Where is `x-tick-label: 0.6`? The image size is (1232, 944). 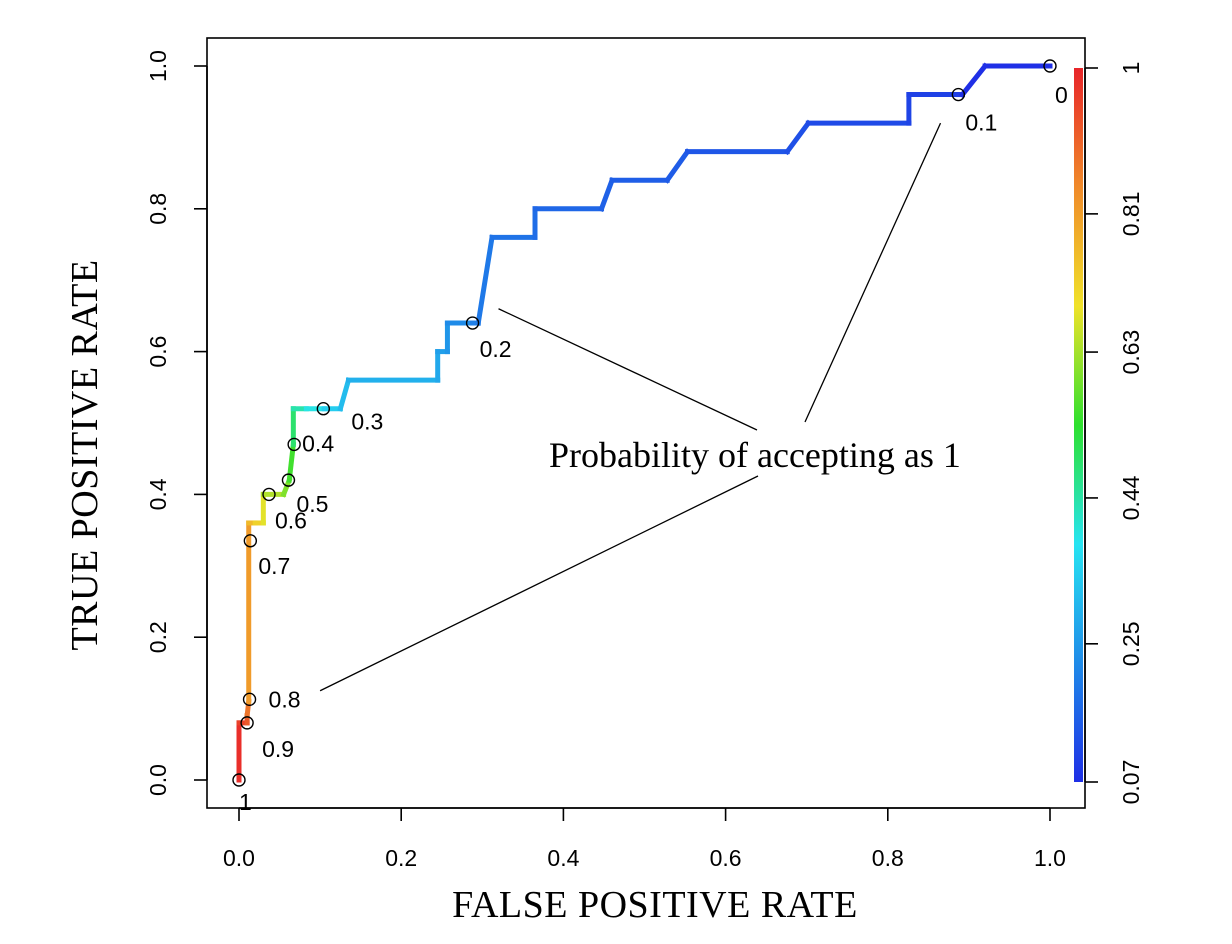 x-tick-label: 0.6 is located at coordinates (726, 858).